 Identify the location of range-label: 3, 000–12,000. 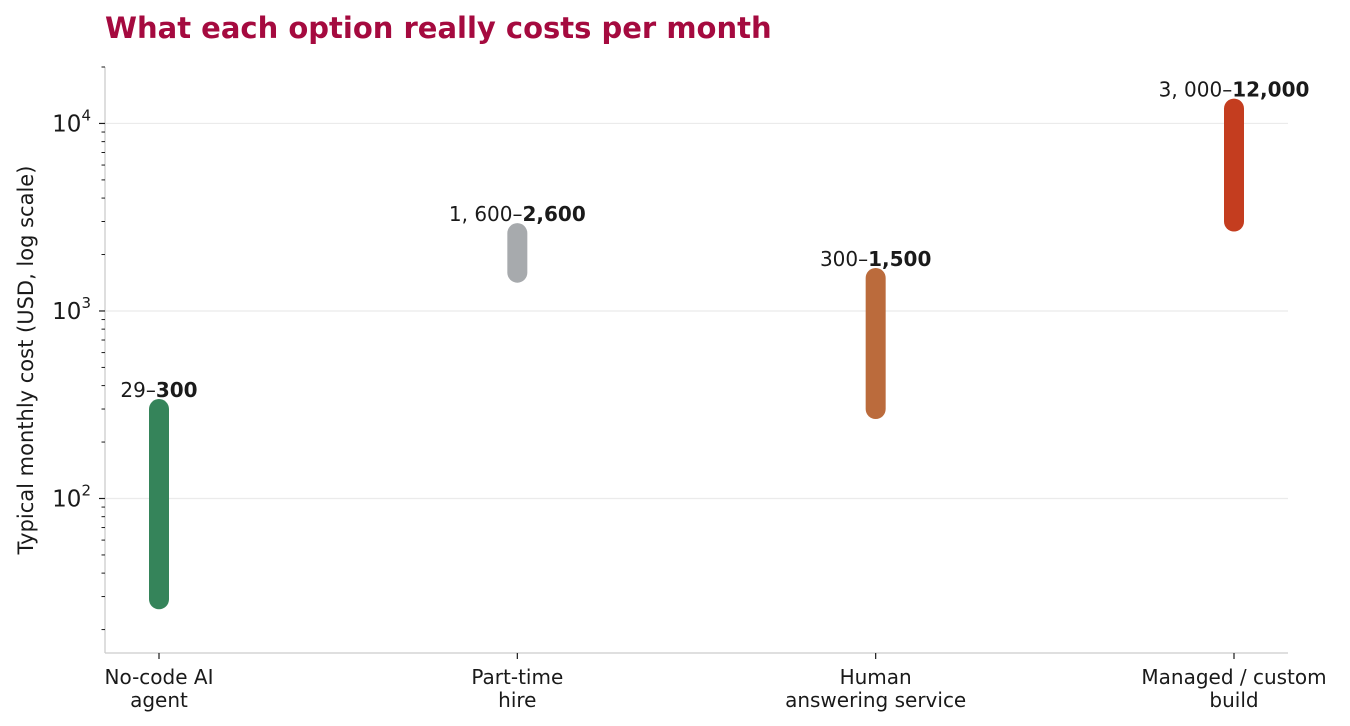
(1234, 90).